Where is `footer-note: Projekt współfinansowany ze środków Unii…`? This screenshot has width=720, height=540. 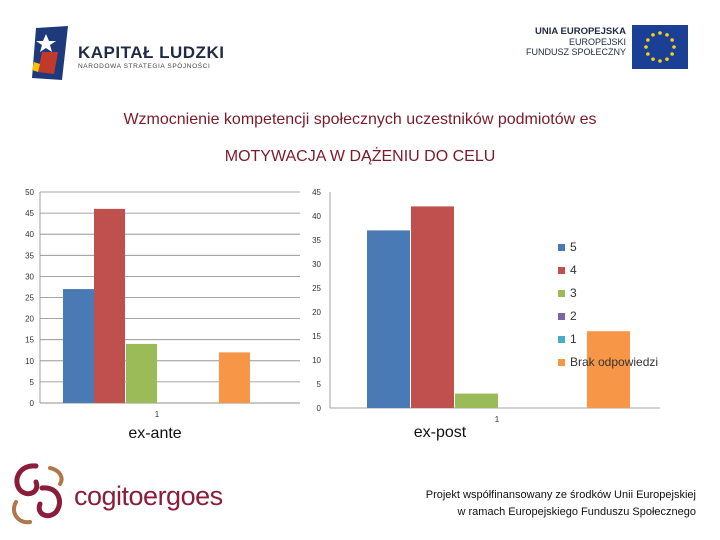 footer-note: Projekt współfinansowany ze środków Unii… is located at coordinates (518, 504).